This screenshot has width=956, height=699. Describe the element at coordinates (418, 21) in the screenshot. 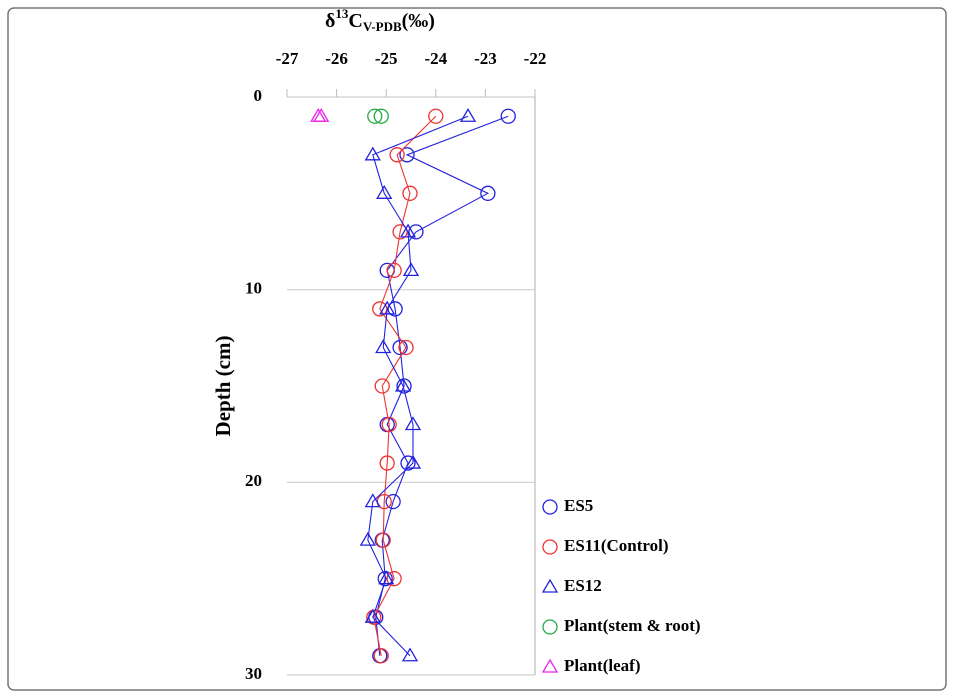

I see `label-part: (‰)` at that location.